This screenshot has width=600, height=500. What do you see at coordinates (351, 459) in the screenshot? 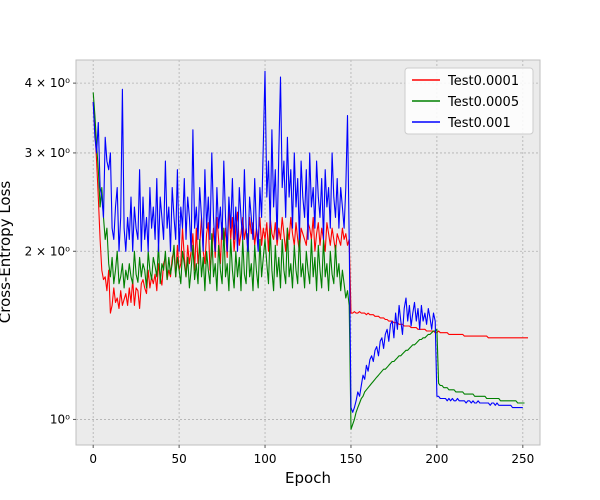
I see `x-tick-label: 150` at bounding box center [351, 459].